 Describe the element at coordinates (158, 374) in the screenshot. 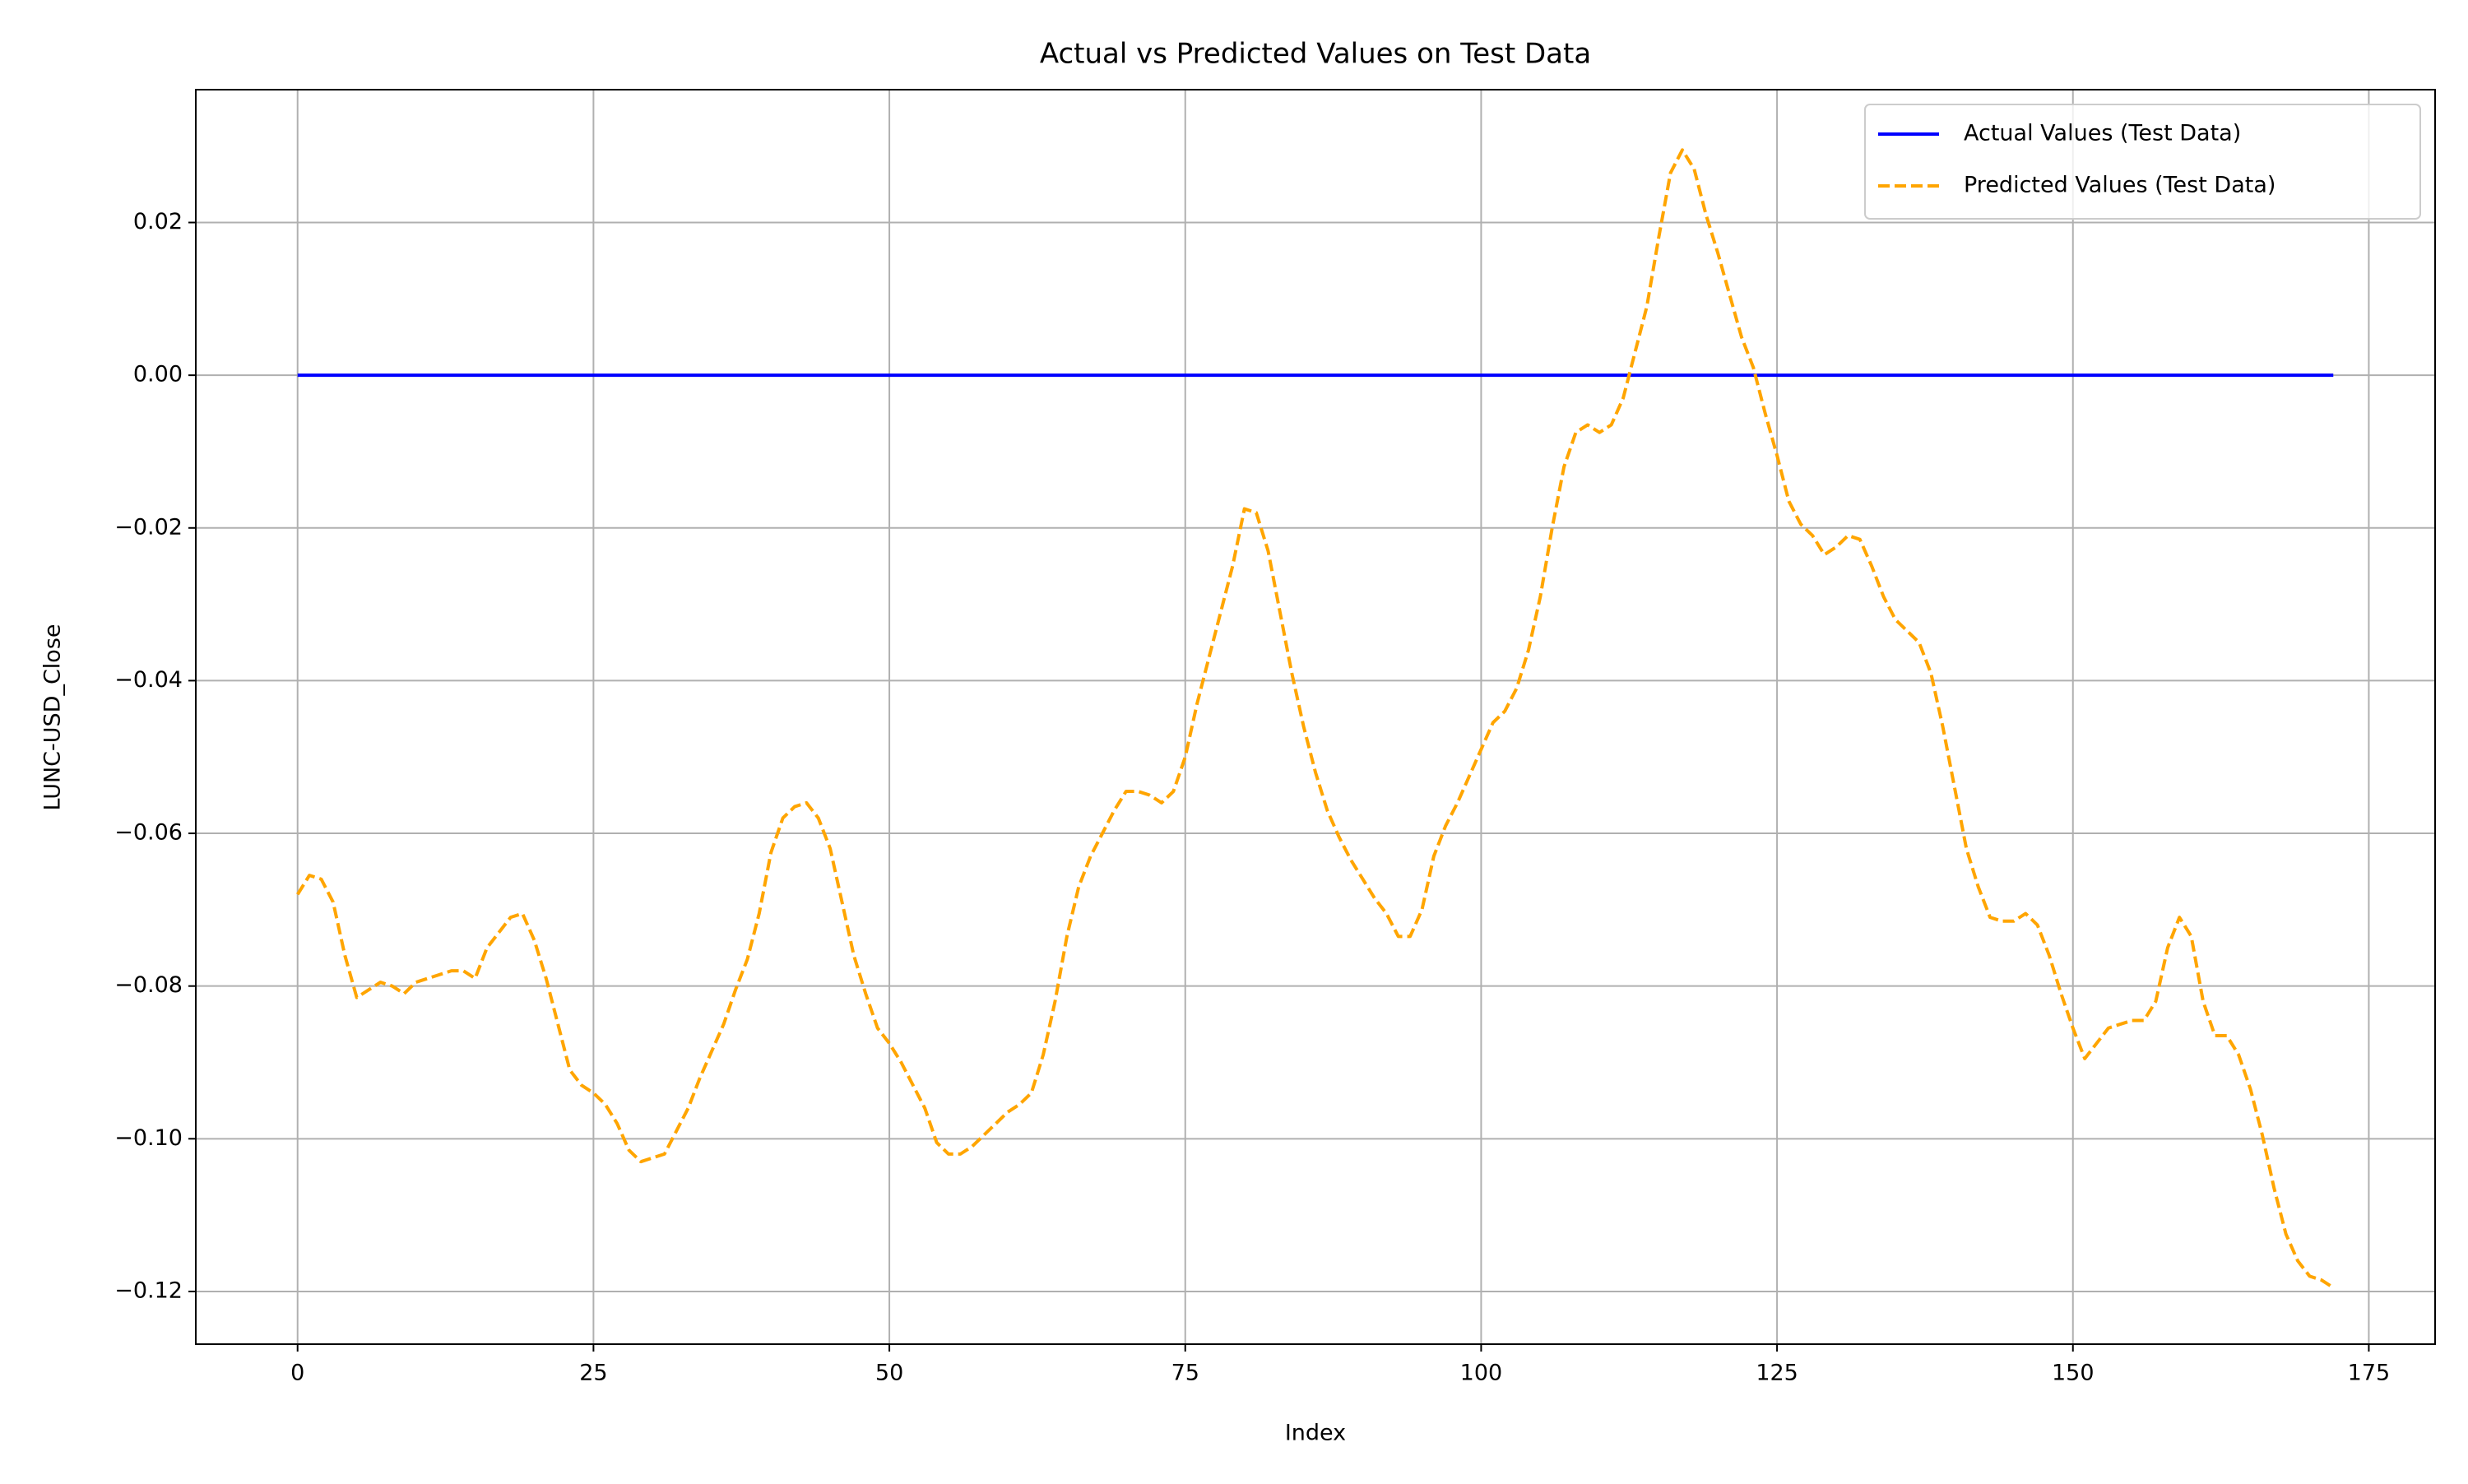

I see `y-tick-label: 0.00` at that location.